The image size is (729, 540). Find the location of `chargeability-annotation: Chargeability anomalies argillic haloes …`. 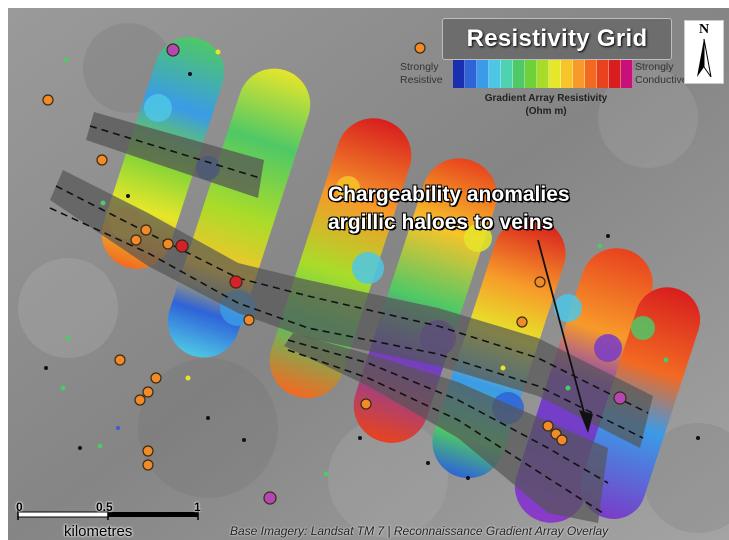

chargeability-annotation: Chargeability anomalies argillic haloes … is located at coordinates (508, 209).